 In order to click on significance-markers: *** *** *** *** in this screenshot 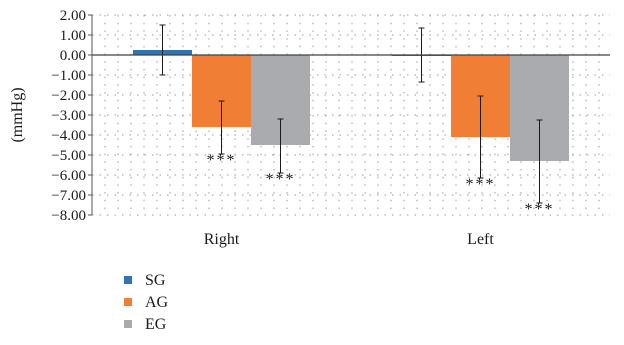, I will do `click(381, 185)`.